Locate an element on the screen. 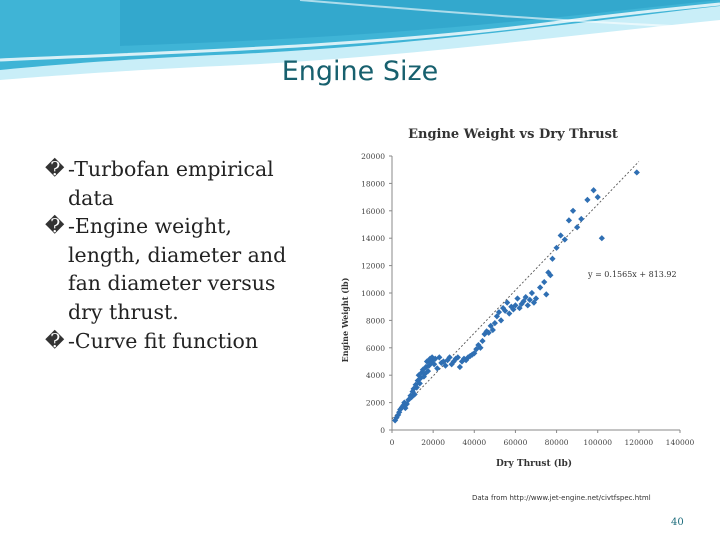 Image resolution: width=720 pixels, height=540 pixels. y-tick-label: 8000 is located at coordinates (375, 320).